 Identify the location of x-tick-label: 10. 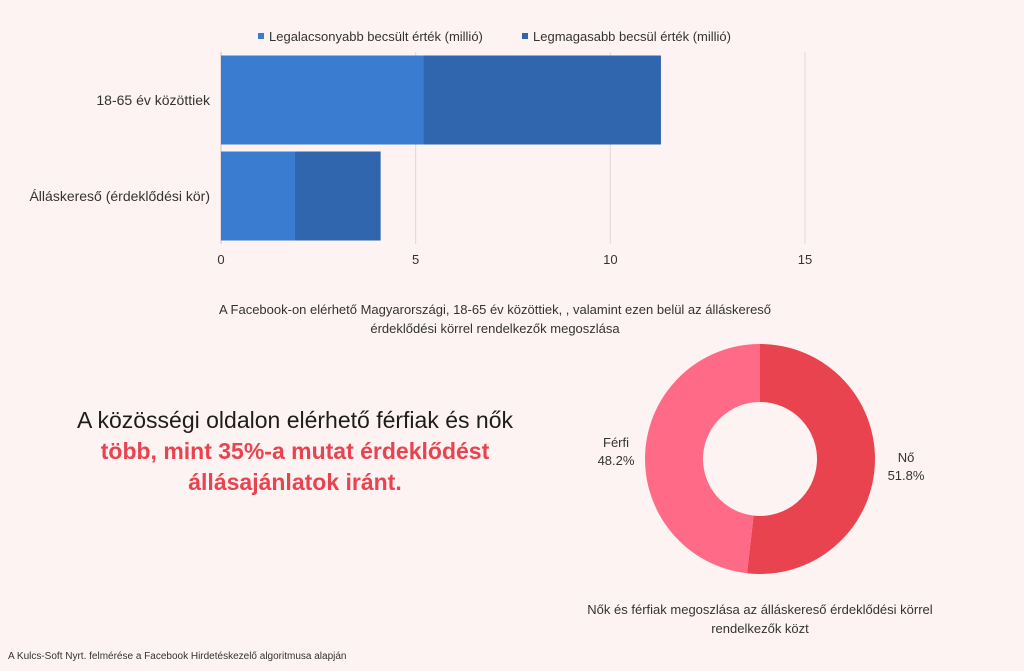
(610, 259).